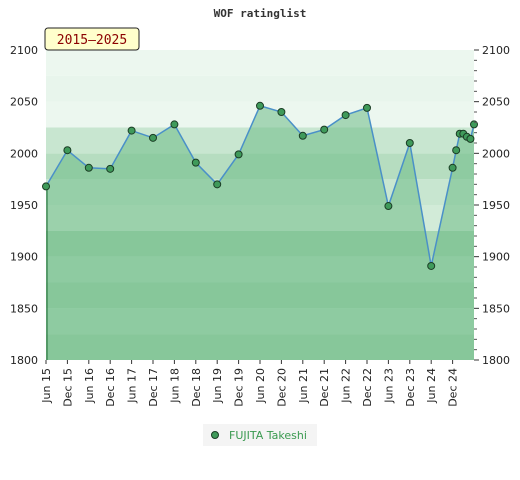 Image resolution: width=520 pixels, height=480 pixels. I want to click on y-tick-label-right: 2000, so click(496, 153).